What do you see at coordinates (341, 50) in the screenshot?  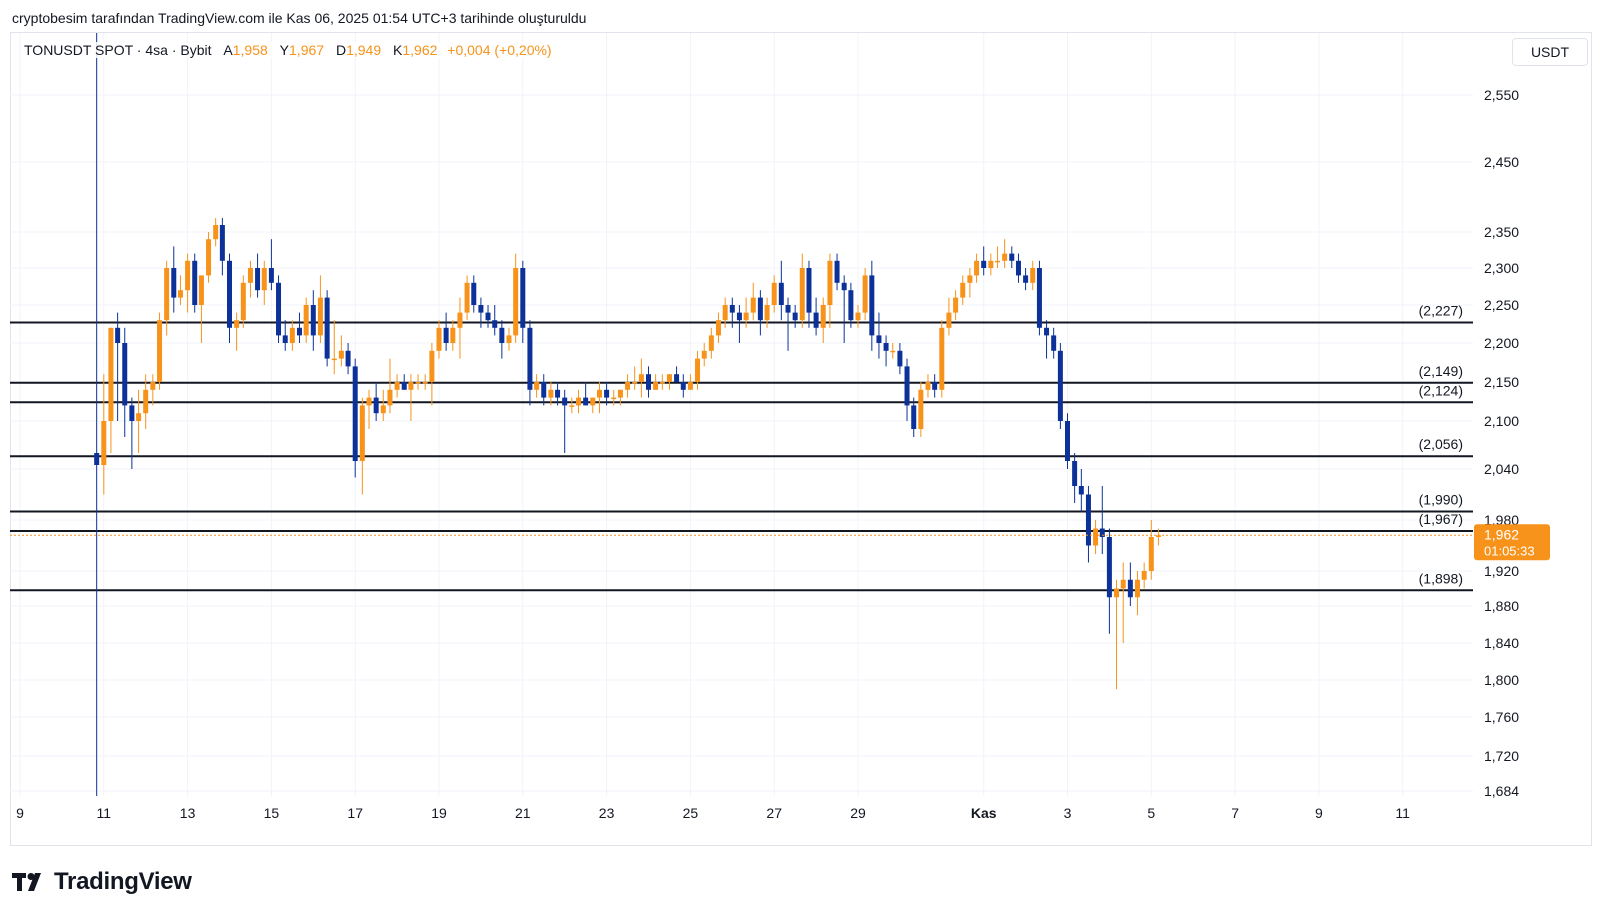 I see `low-label: D` at bounding box center [341, 50].